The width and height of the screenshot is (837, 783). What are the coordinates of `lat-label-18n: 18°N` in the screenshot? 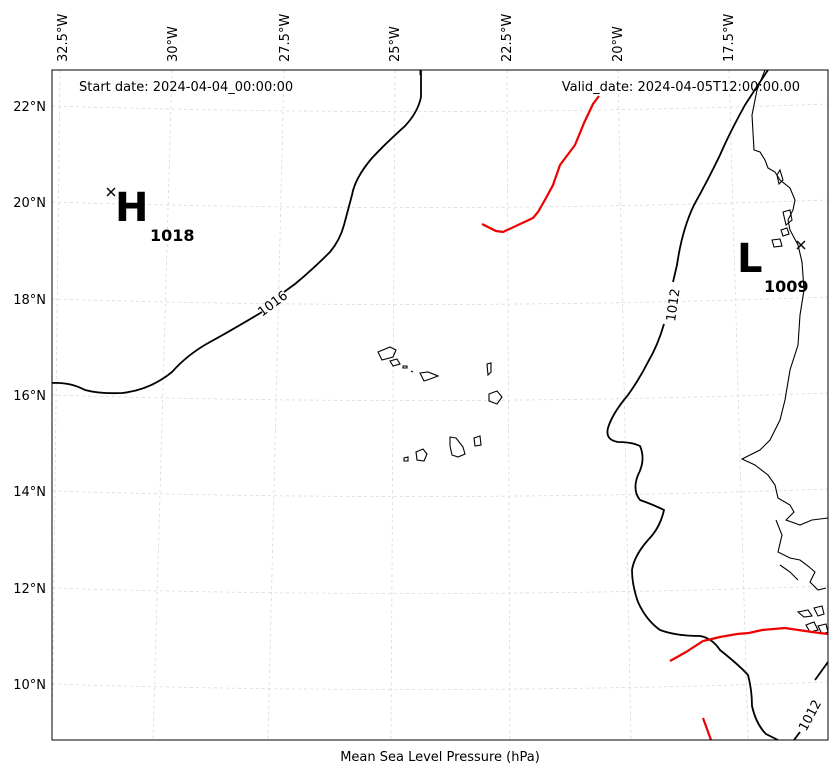 It's located at (29, 300).